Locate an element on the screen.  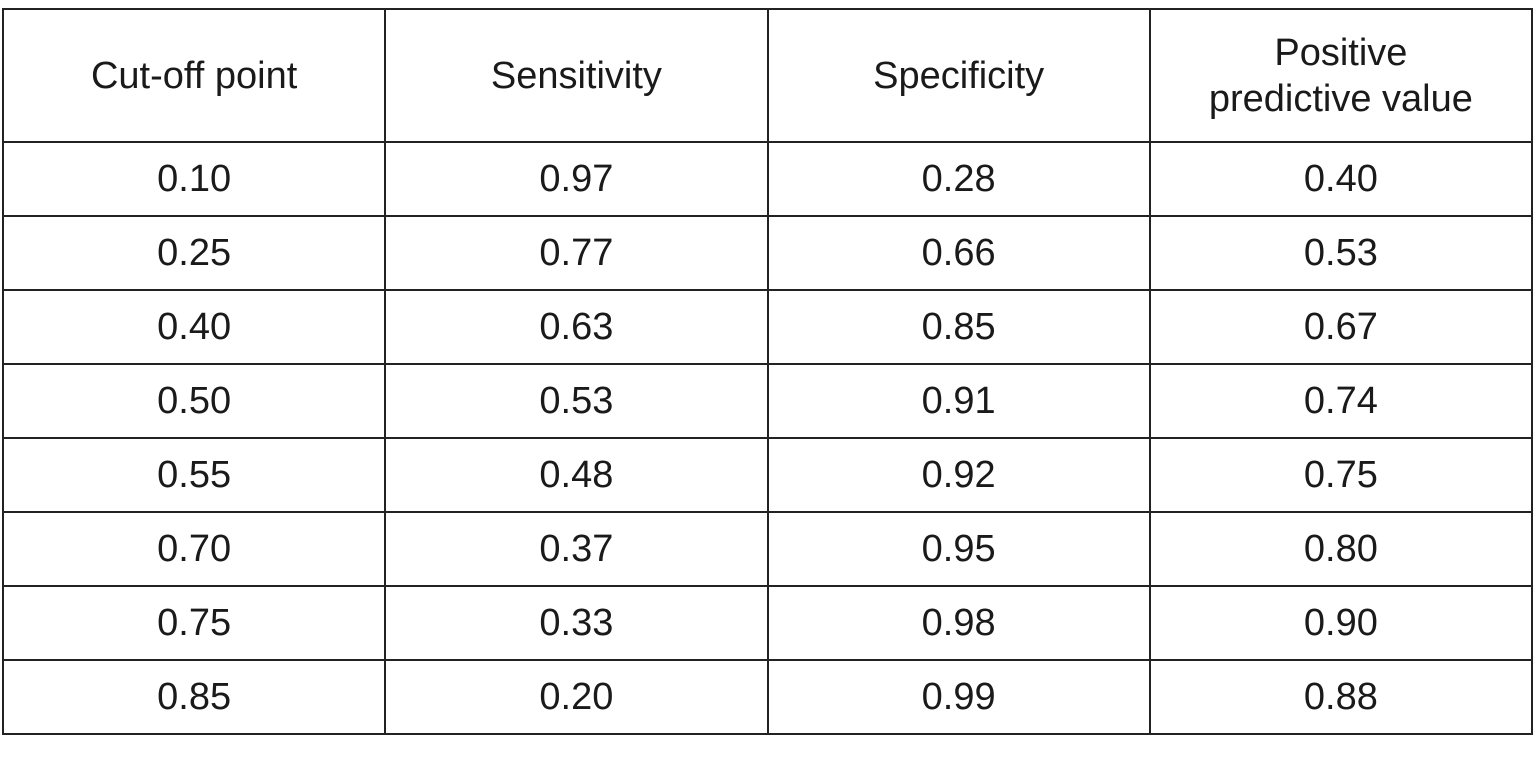
table-cell: 0.55 is located at coordinates (194, 475).